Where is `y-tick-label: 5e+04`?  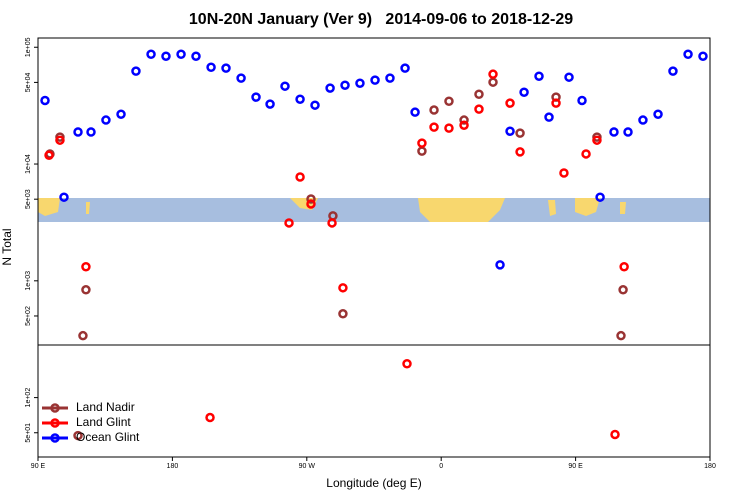 y-tick-label: 5e+04 is located at coordinates (28, 82).